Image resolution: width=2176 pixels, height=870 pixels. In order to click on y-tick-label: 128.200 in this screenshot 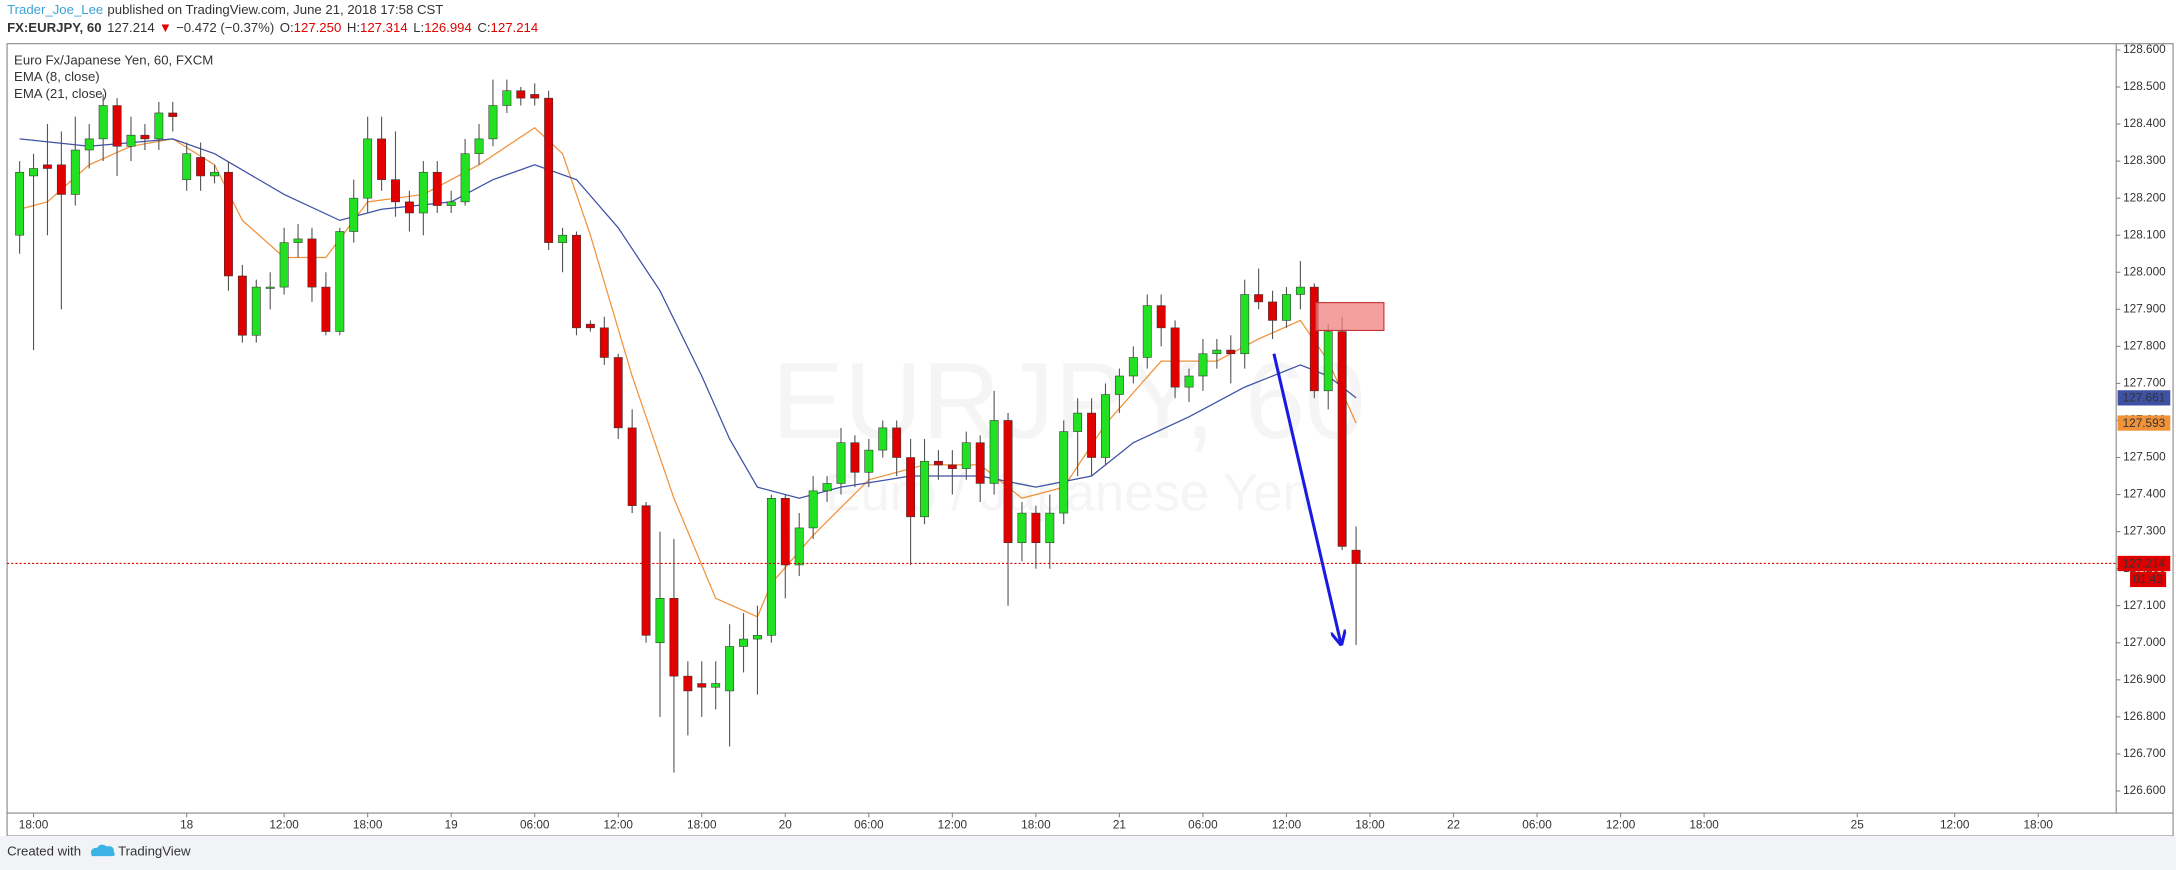, I will do `click(2144, 197)`.